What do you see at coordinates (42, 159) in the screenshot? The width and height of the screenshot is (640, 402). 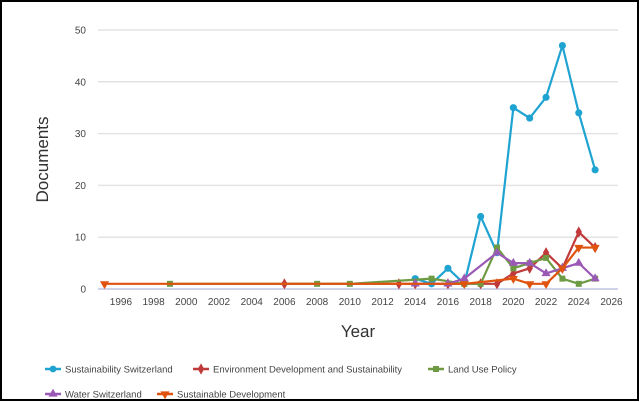 I see `y-axis-title: Documents` at bounding box center [42, 159].